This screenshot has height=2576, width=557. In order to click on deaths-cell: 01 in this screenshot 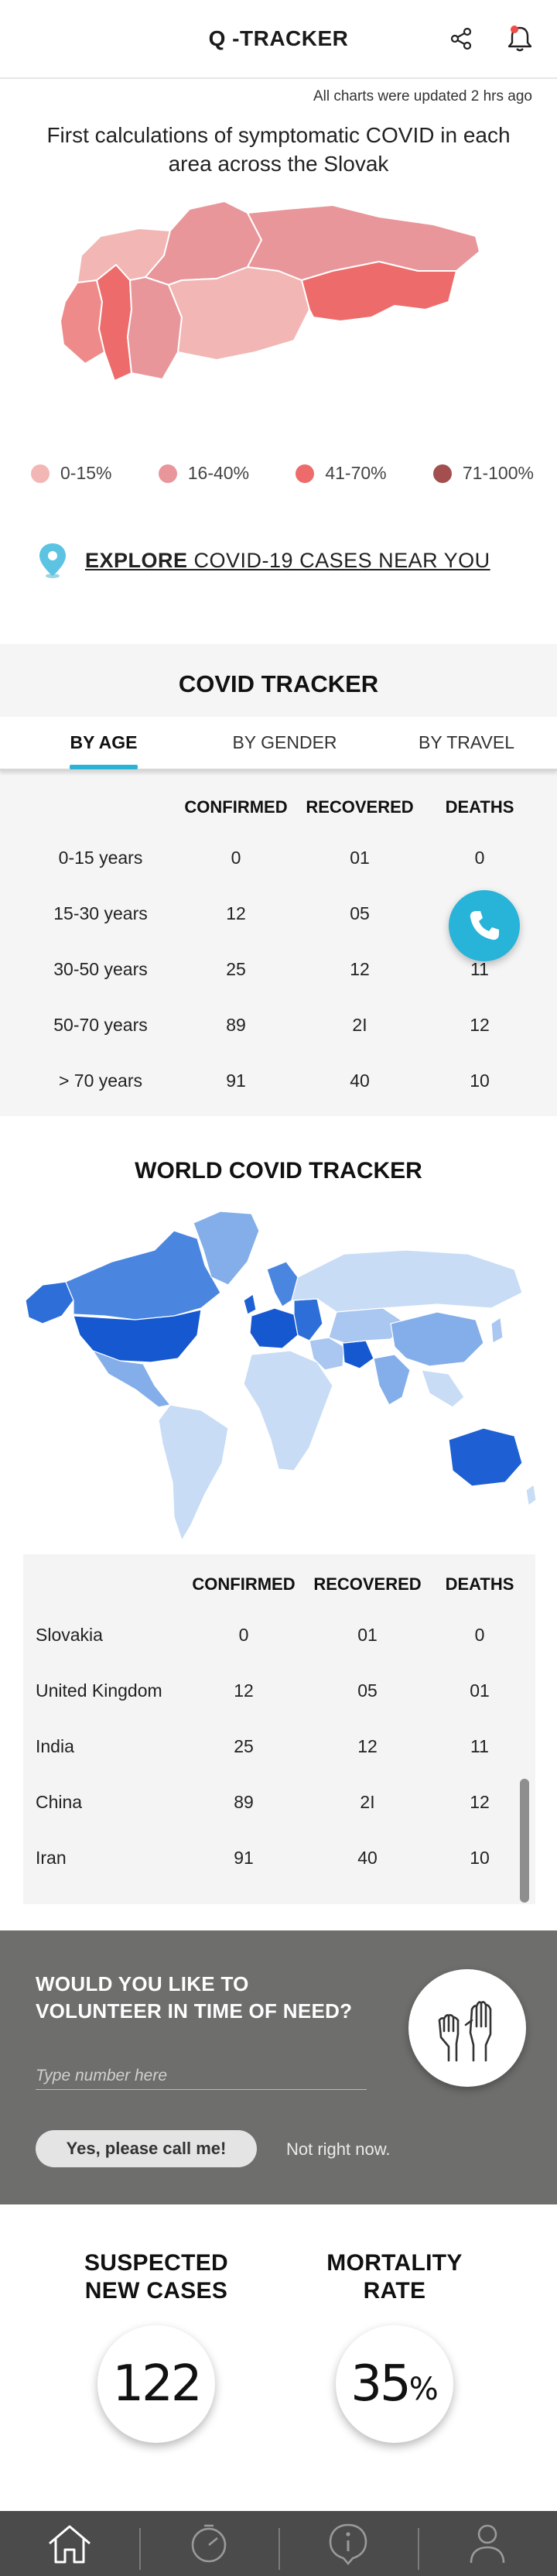, I will do `click(480, 1690)`.